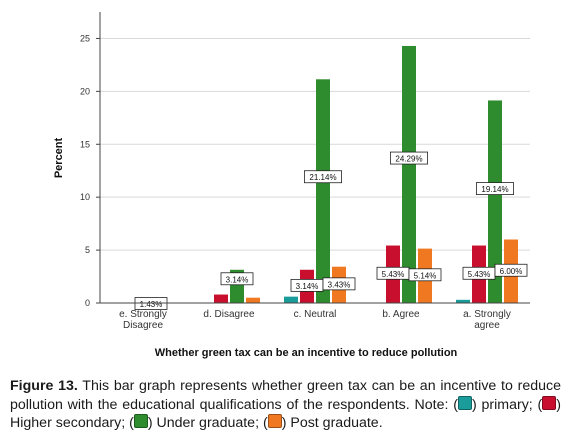  I want to click on y-axis-label: Percent, so click(59, 157).